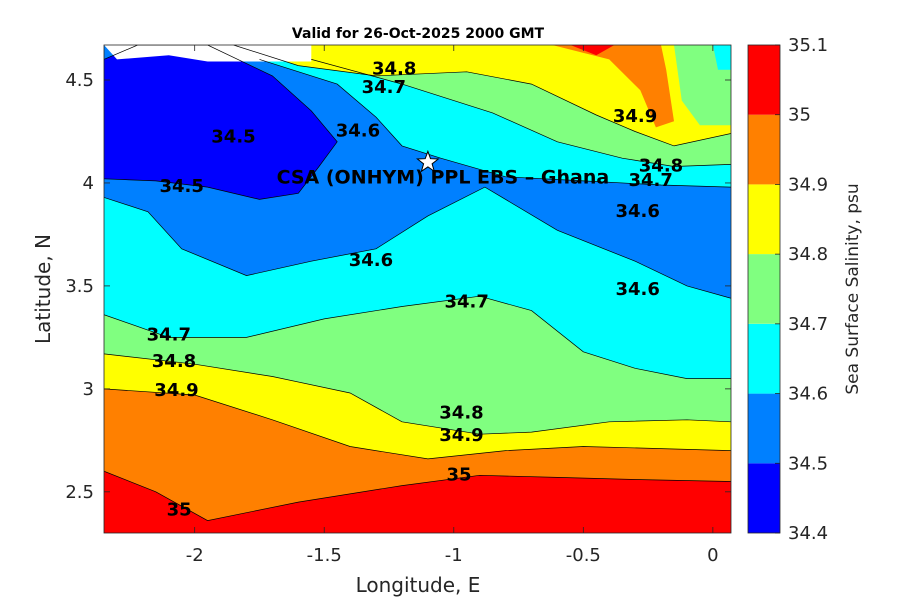 This screenshot has width=900, height=600. Describe the element at coordinates (808, 463) in the screenshot. I see `colorbar-tick-label: 34.5` at that location.